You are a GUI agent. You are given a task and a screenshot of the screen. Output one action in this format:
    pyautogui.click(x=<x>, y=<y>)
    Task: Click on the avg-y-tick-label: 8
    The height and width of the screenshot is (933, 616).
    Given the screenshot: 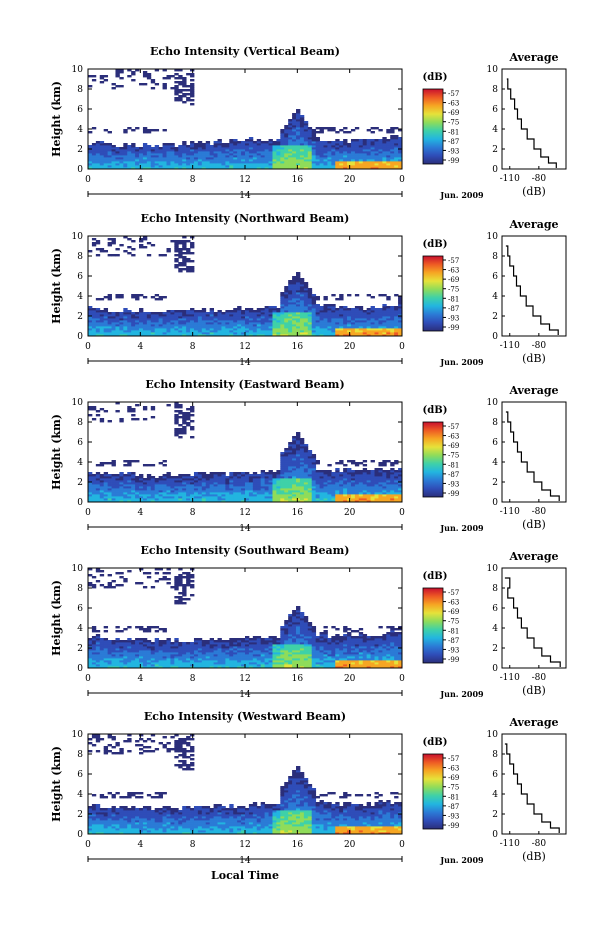 What is the action you would take?
    pyautogui.click(x=495, y=423)
    